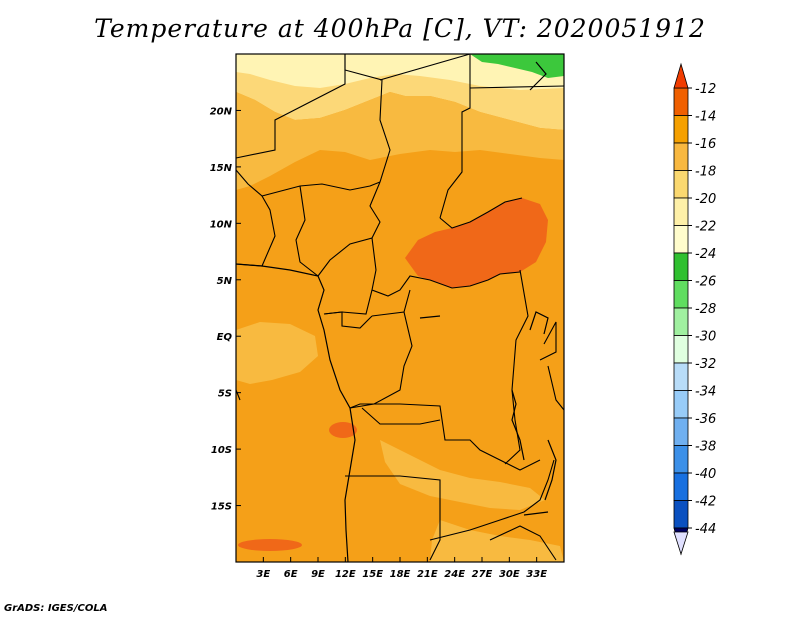 The width and height of the screenshot is (800, 618). What do you see at coordinates (277, 353) in the screenshot?
I see `contour-light-west` at bounding box center [277, 353].